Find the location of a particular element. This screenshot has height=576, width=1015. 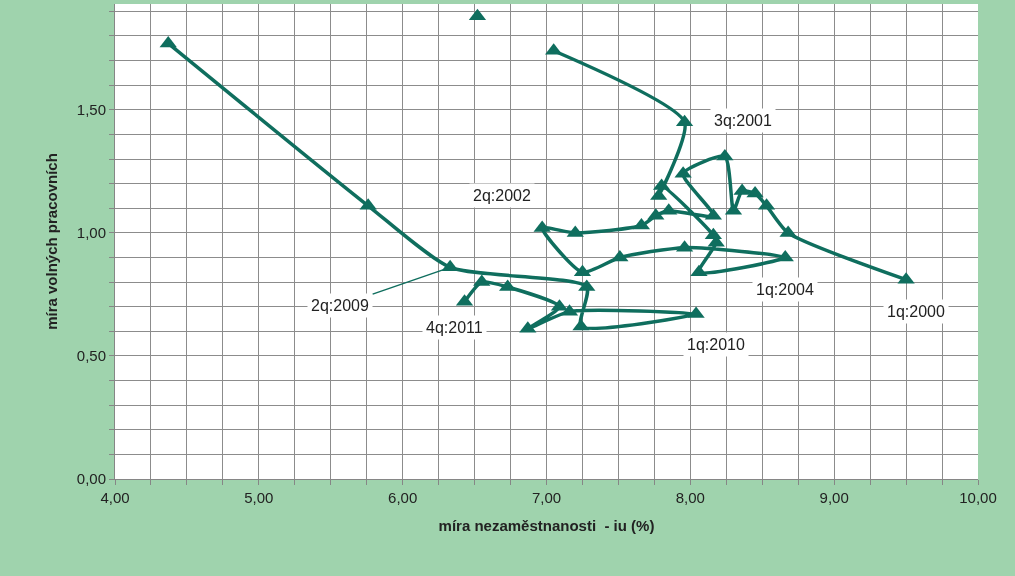

annotation: 2q:2002 is located at coordinates (502, 195).